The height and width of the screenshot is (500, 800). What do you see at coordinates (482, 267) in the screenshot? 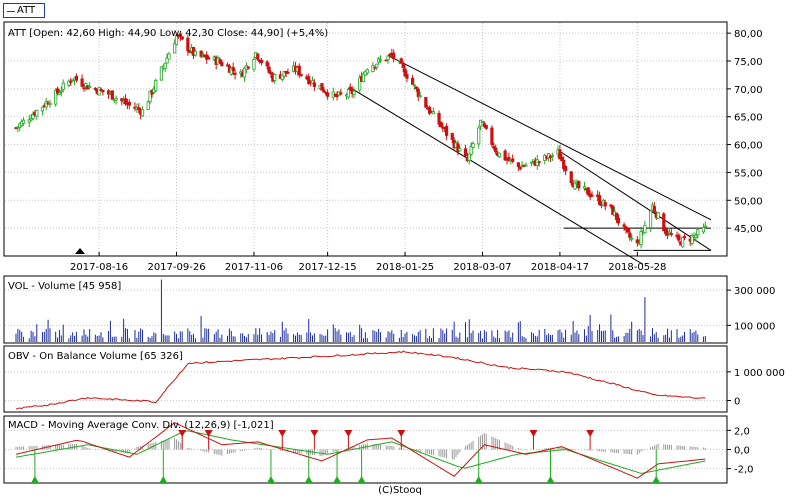
I see `price-x-tick-label: 2018-03-07` at bounding box center [482, 267].